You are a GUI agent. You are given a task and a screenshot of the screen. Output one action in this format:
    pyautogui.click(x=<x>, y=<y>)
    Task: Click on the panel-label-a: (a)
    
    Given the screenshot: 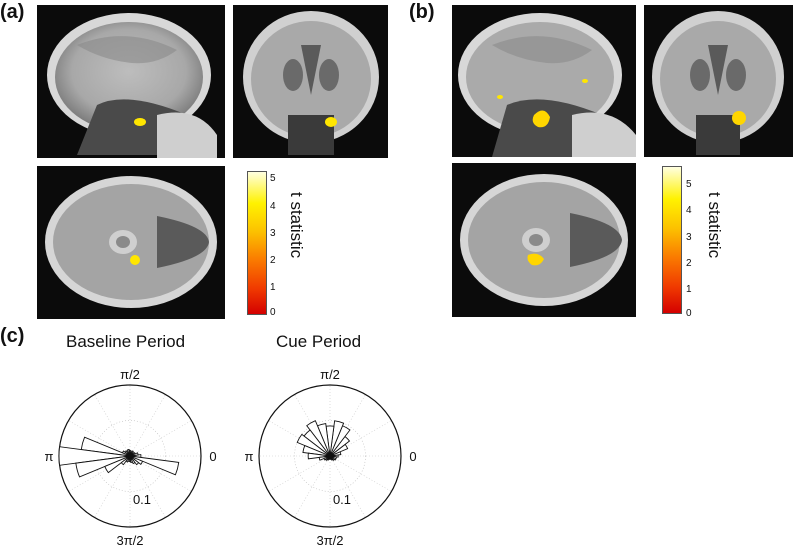 What is the action you would take?
    pyautogui.click(x=12, y=12)
    